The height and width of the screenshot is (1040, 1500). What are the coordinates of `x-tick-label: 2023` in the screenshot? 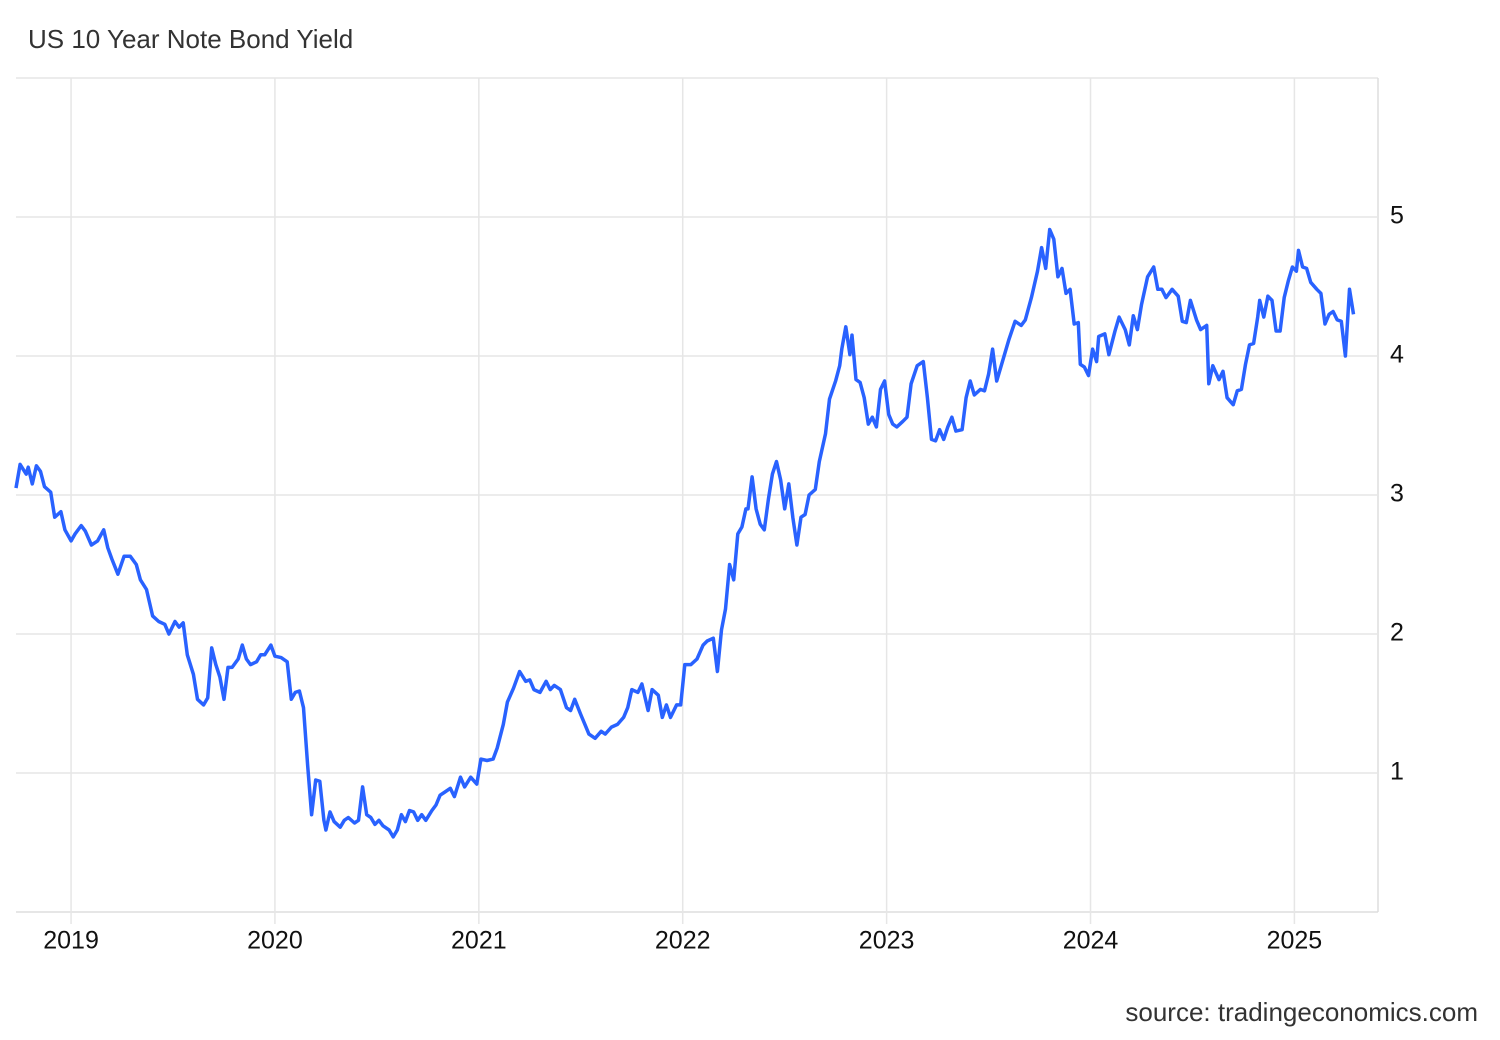 It's located at (887, 941).